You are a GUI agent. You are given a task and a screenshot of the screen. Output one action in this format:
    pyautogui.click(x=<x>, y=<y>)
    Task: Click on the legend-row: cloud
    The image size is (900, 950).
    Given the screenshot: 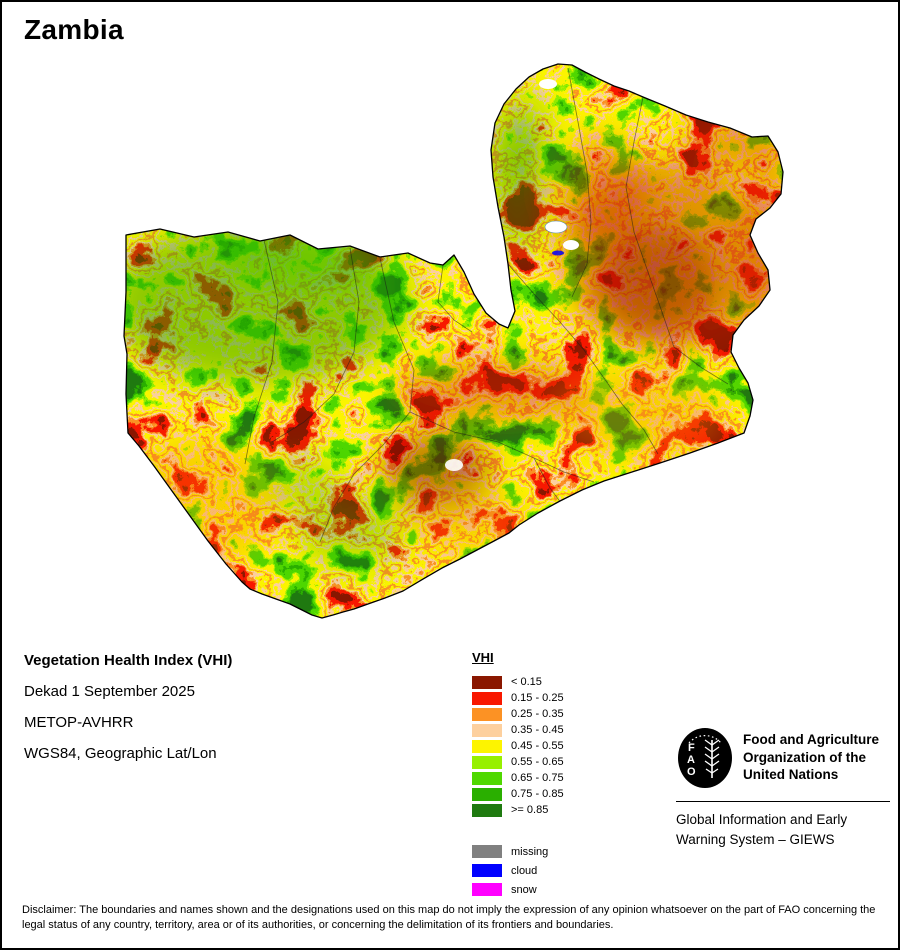 What is the action you would take?
    pyautogui.click(x=518, y=870)
    